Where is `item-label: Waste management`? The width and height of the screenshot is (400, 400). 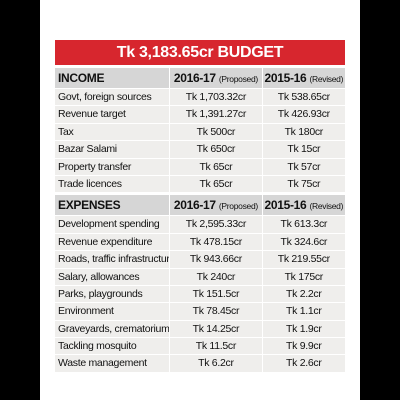
item-label: Waste management is located at coordinates (102, 363).